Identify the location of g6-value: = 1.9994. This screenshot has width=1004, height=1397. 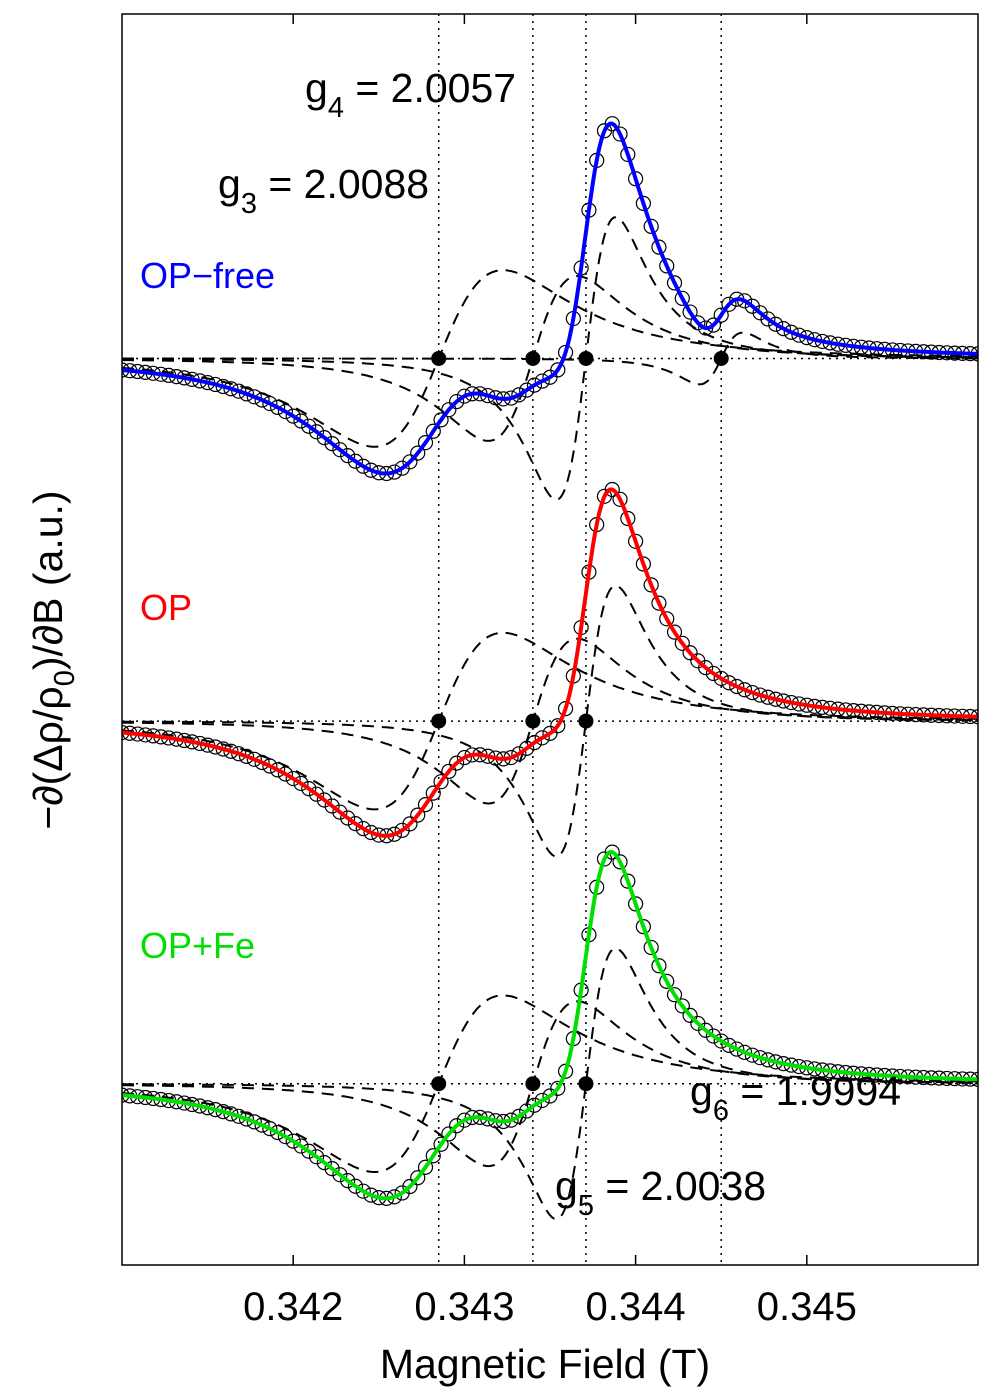
(815, 1091).